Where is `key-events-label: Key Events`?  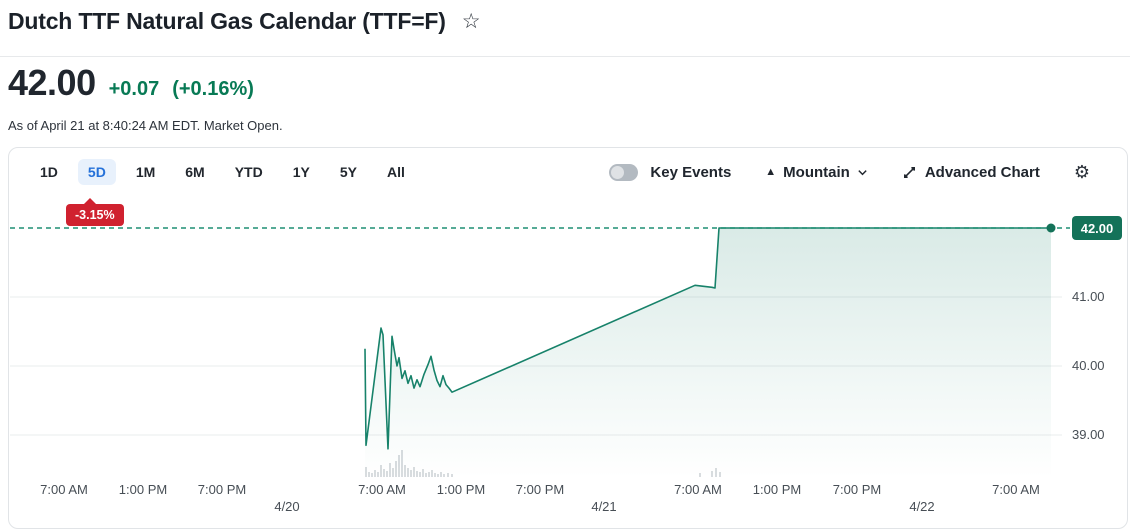 key-events-label: Key Events is located at coordinates (691, 172).